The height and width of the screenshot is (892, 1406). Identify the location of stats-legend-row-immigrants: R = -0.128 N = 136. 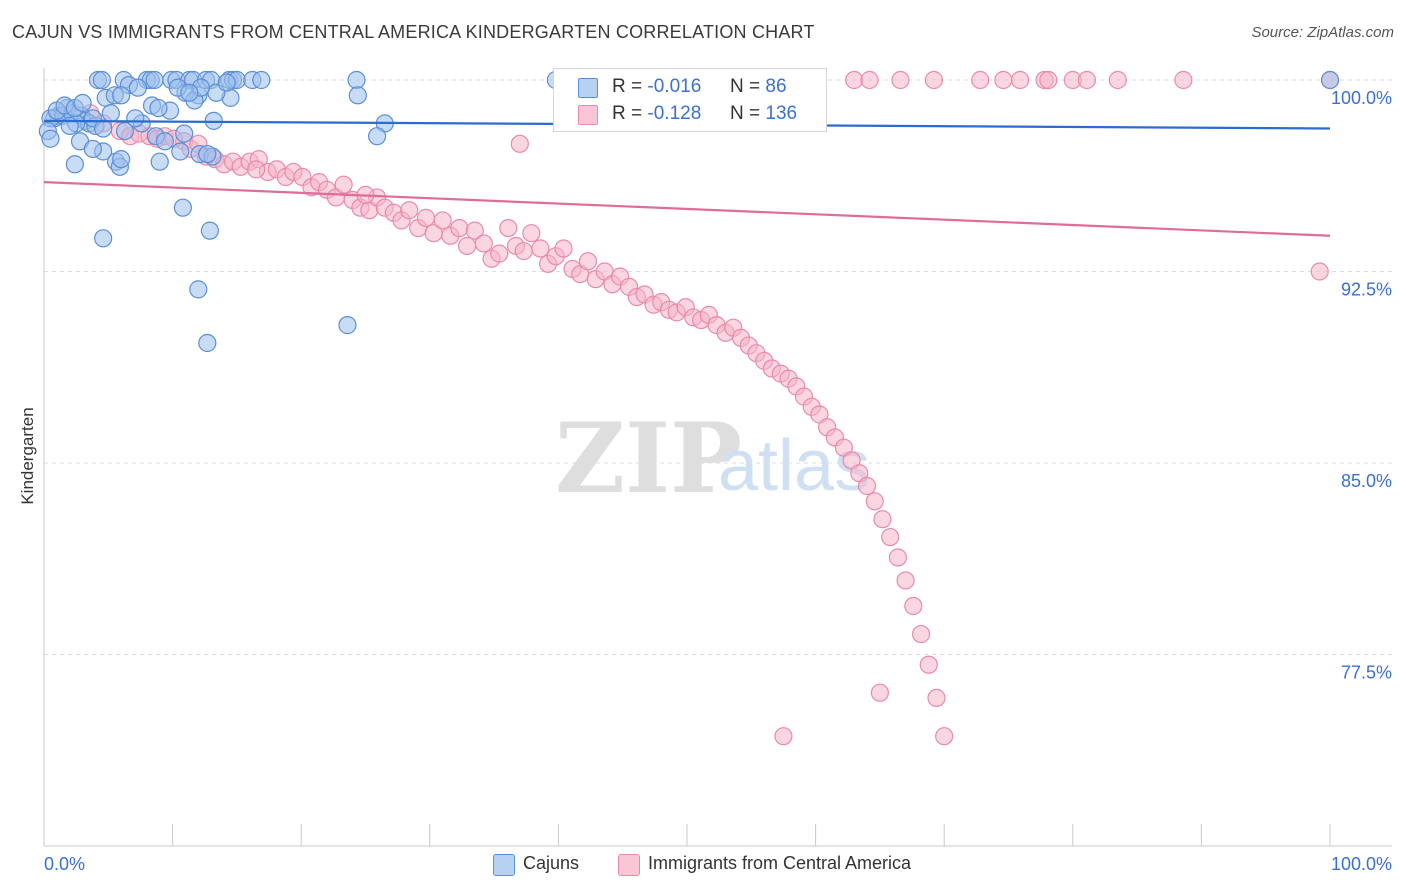
(690, 114).